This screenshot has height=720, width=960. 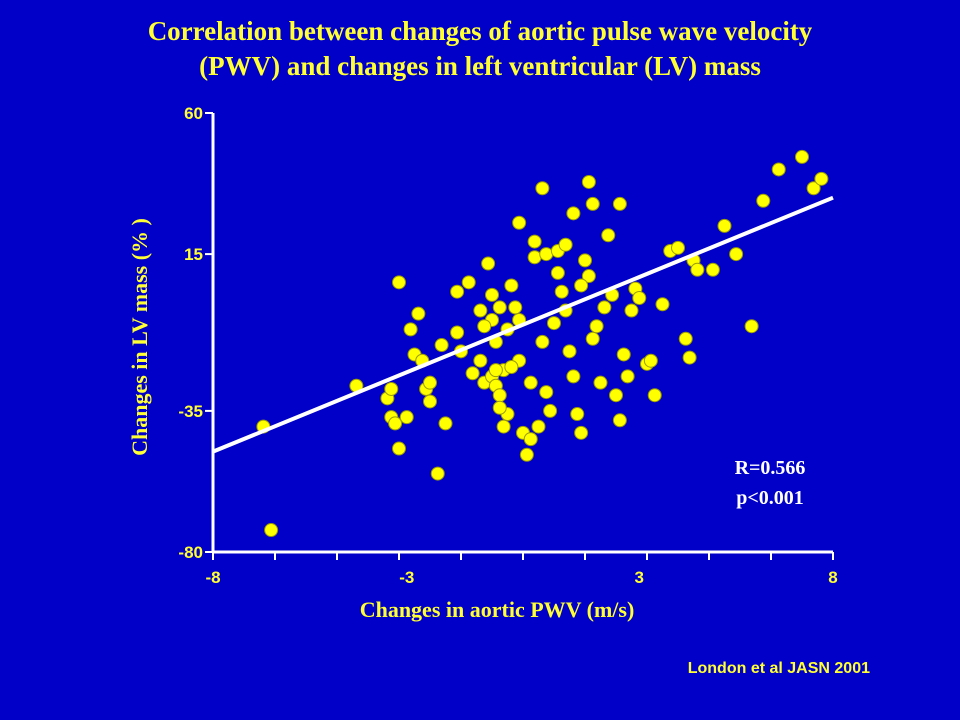 I want to click on x-tick-label: 3, so click(x=639, y=577).